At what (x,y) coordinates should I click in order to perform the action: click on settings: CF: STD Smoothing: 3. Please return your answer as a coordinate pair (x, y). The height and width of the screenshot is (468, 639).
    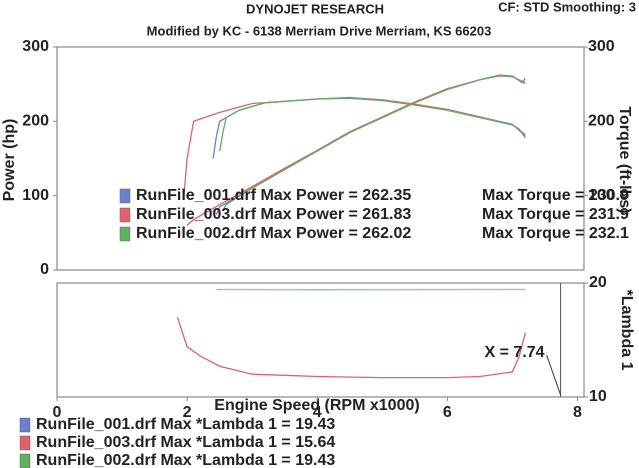
    Looking at the image, I should click on (567, 7).